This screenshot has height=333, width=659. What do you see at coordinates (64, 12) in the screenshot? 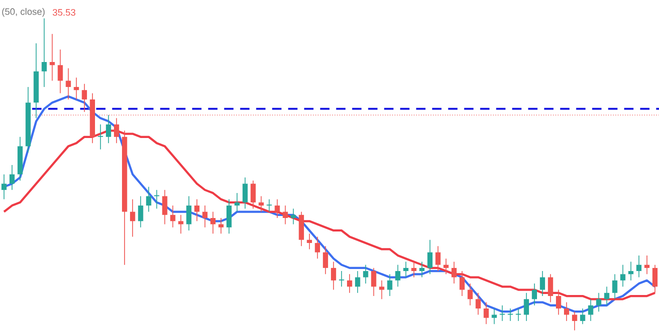
I see `text: 35.53` at bounding box center [64, 12].